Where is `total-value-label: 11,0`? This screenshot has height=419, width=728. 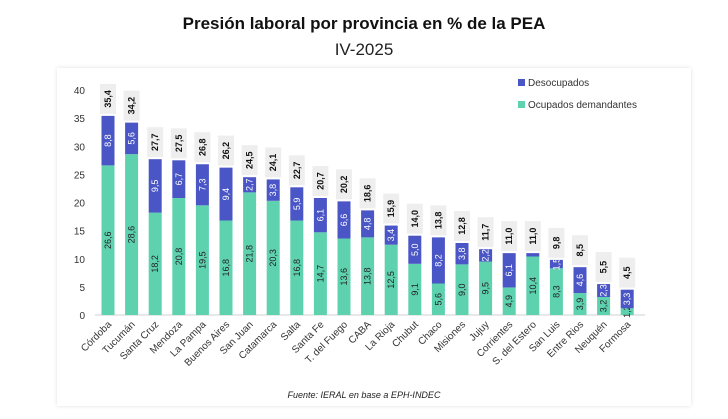
total-value-label: 11,0 is located at coordinates (509, 236).